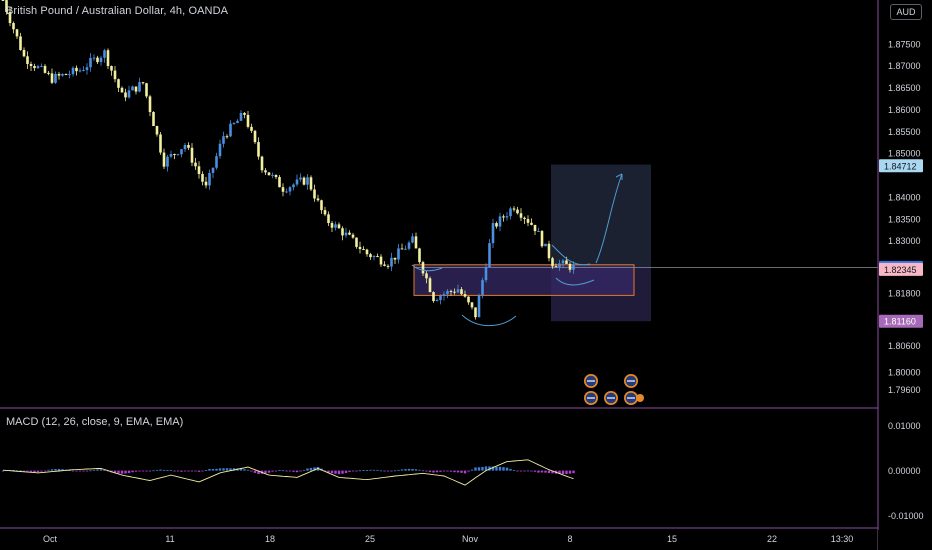 The height and width of the screenshot is (550, 932). What do you see at coordinates (94, 422) in the screenshot?
I see `macd-indicator-label: MACD (12, 26, close, 9, EMA, EMA)` at bounding box center [94, 422].